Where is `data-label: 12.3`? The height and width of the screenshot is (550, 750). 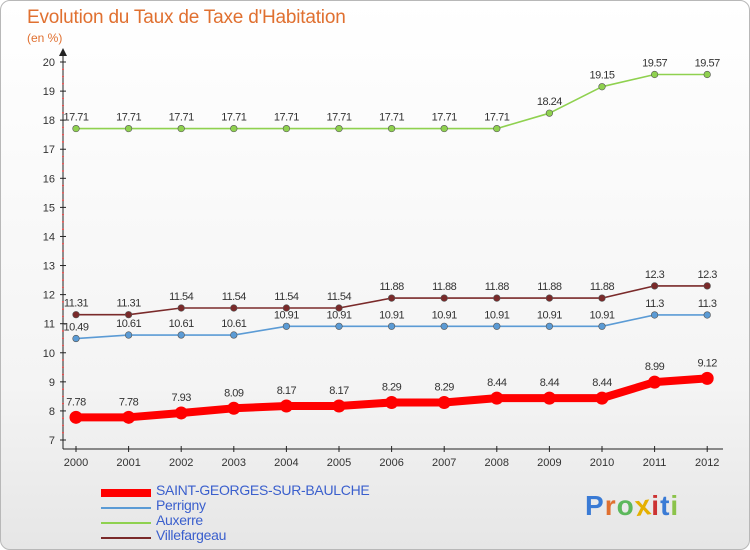
data-label: 12.3 is located at coordinates (707, 275).